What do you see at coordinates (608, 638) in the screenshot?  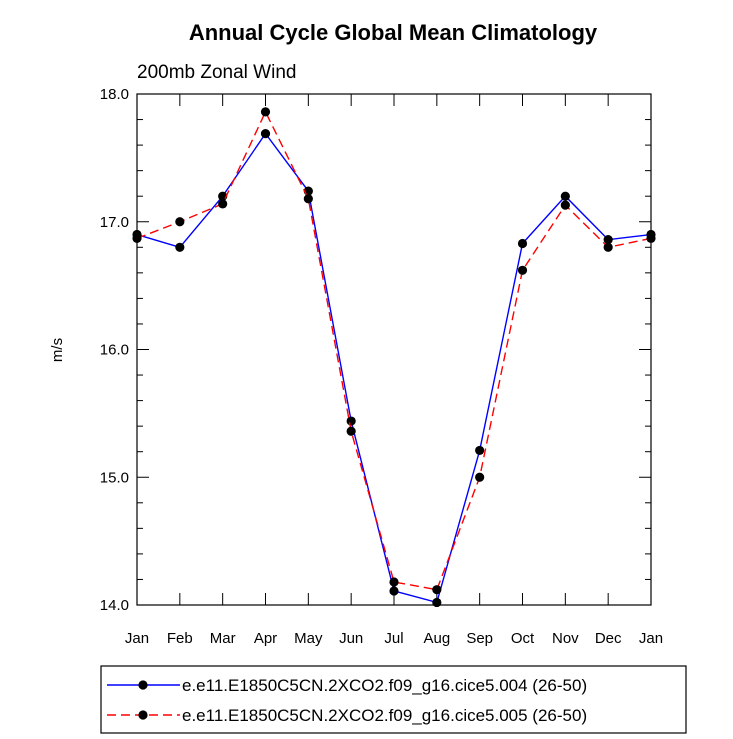 I see `x-tick-label-dec-11: Dec` at bounding box center [608, 638].